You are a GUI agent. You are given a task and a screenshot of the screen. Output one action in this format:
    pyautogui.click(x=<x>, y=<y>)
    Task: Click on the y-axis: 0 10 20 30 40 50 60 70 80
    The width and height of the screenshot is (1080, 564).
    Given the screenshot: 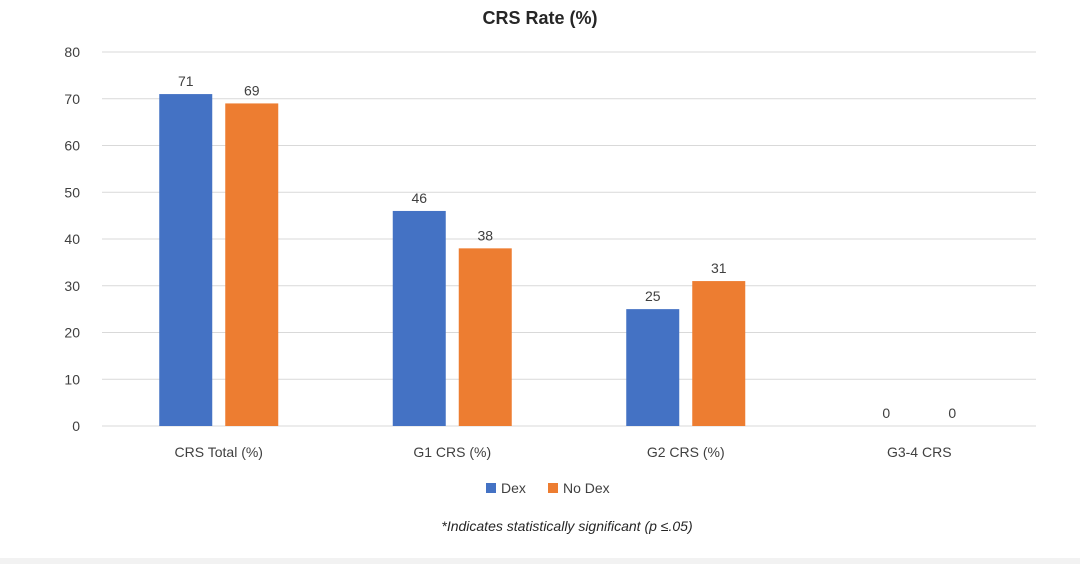 What is the action you would take?
    pyautogui.click(x=72, y=239)
    